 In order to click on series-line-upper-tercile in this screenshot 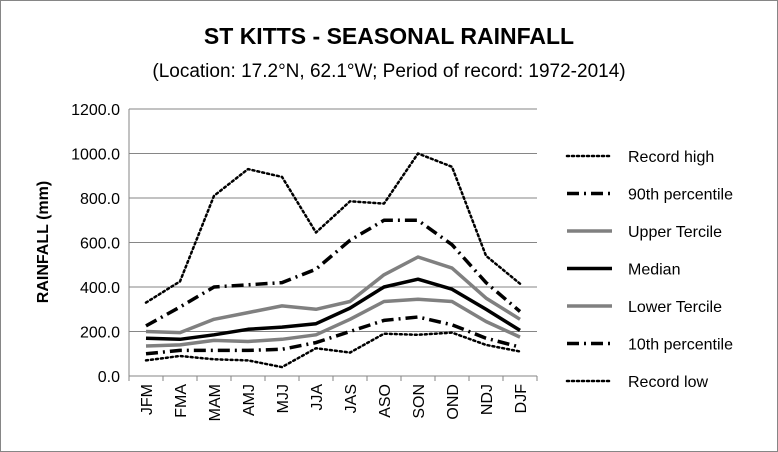, I will do `click(333, 295)`.